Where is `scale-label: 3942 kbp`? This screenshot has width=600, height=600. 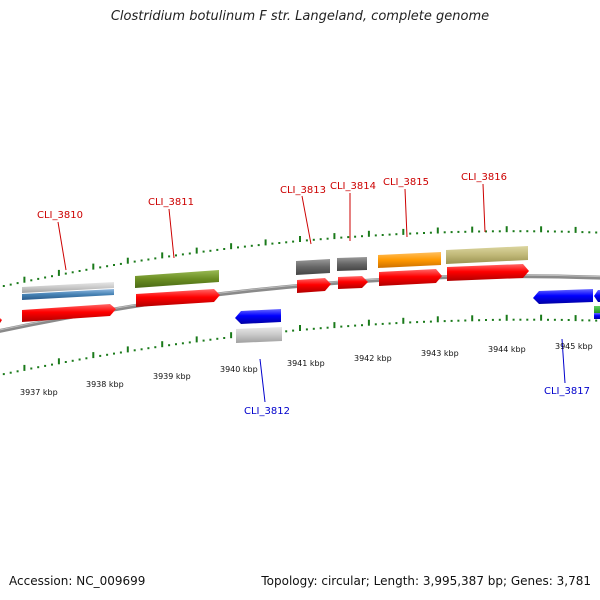
scale-label: 3942 kbp is located at coordinates (373, 358).